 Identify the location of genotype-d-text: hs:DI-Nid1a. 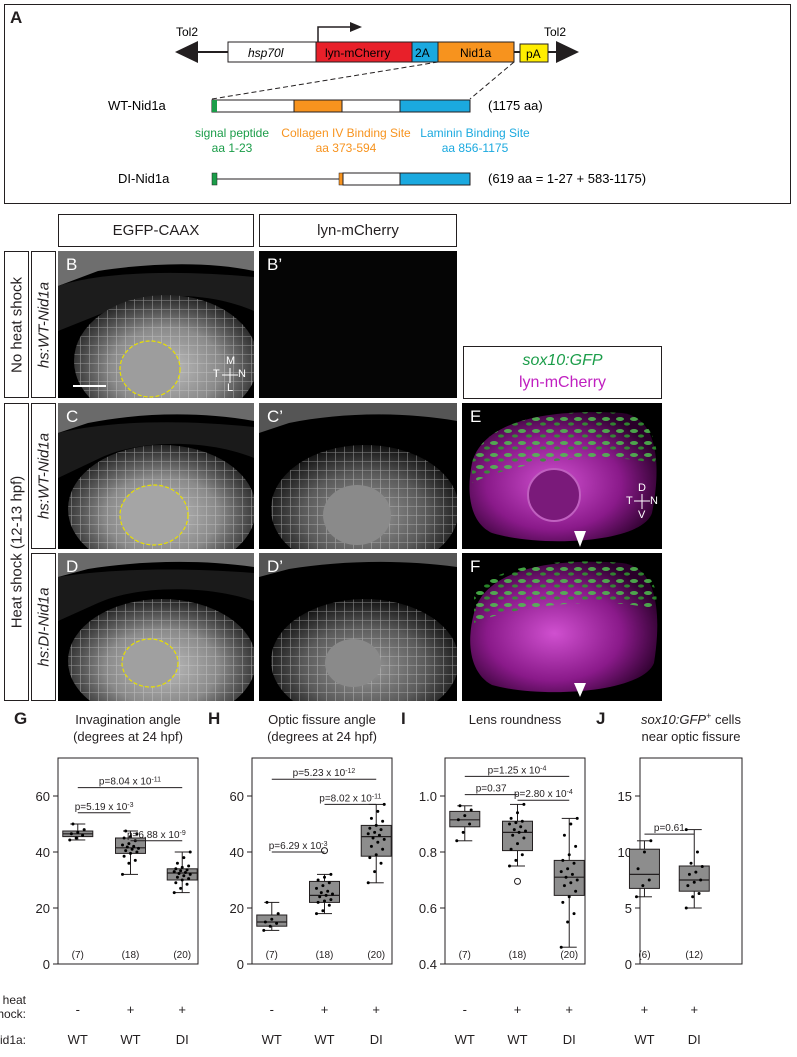
(43, 627).